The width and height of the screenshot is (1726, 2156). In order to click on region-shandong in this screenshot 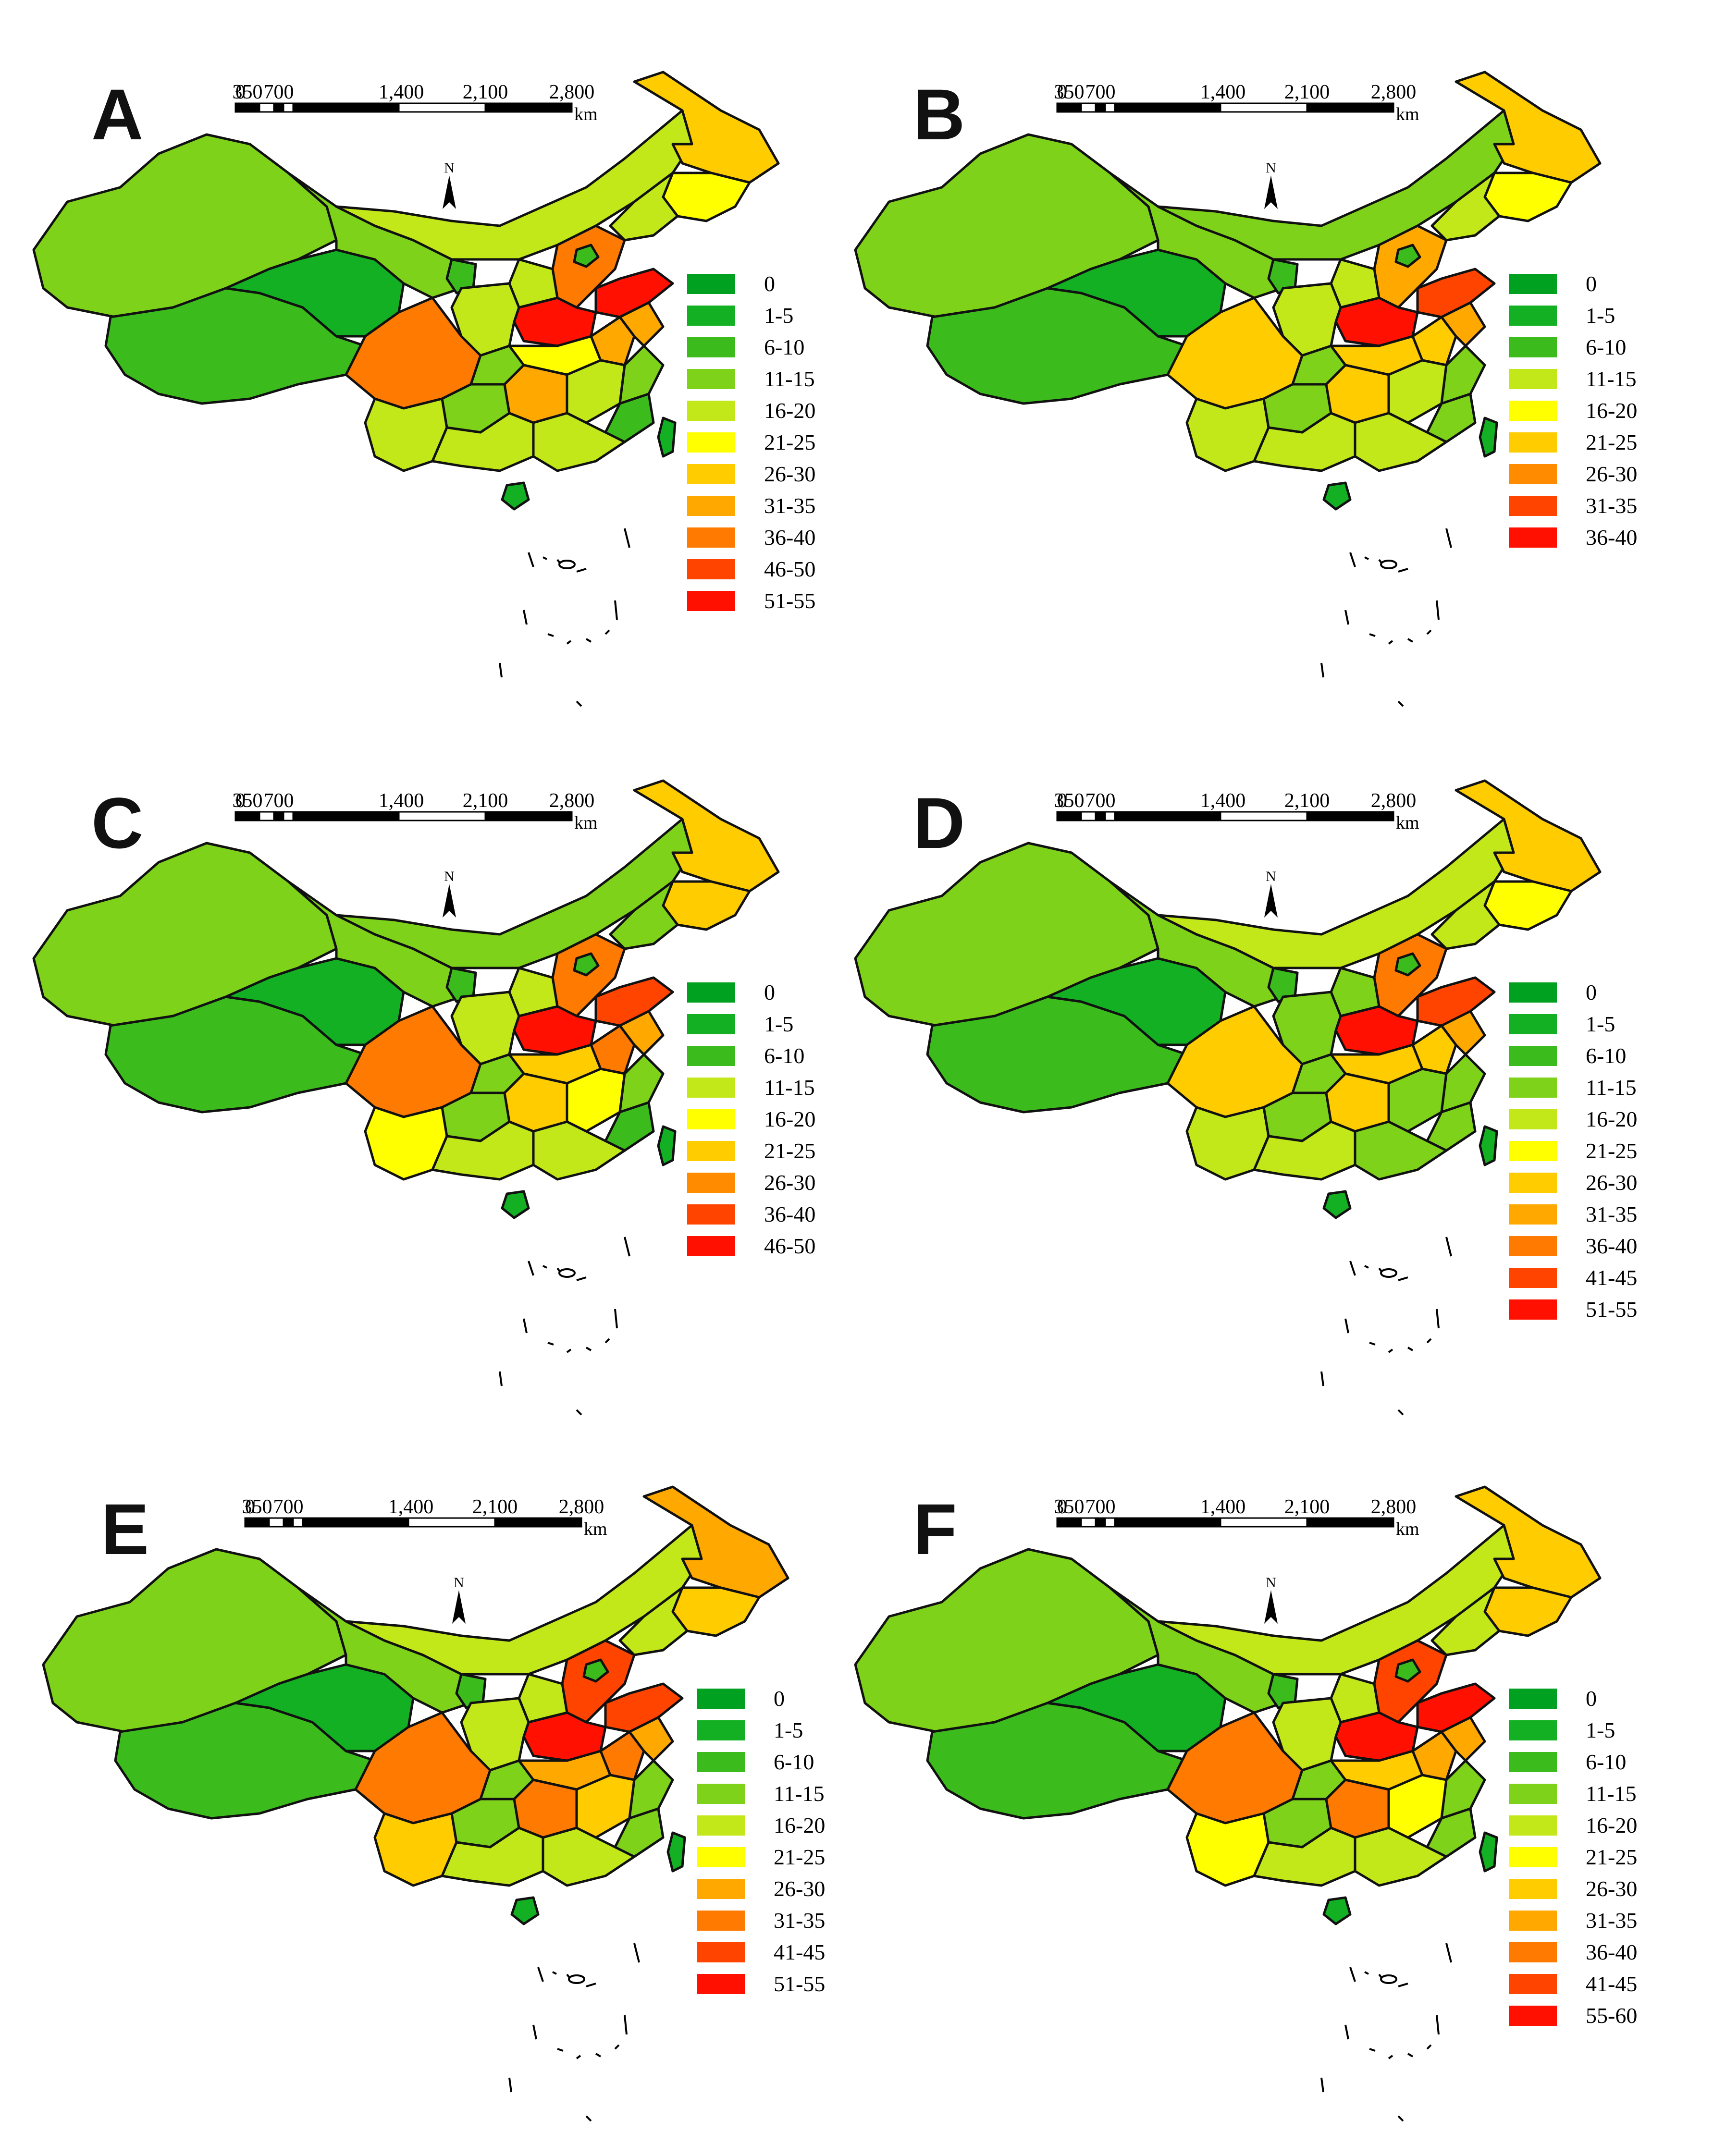, I will do `click(634, 1001)`.